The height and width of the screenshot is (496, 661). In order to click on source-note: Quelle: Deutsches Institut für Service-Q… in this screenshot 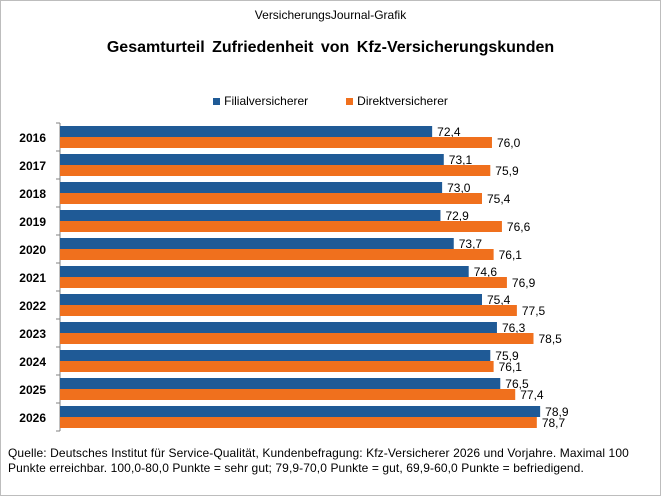, I will do `click(318, 460)`.